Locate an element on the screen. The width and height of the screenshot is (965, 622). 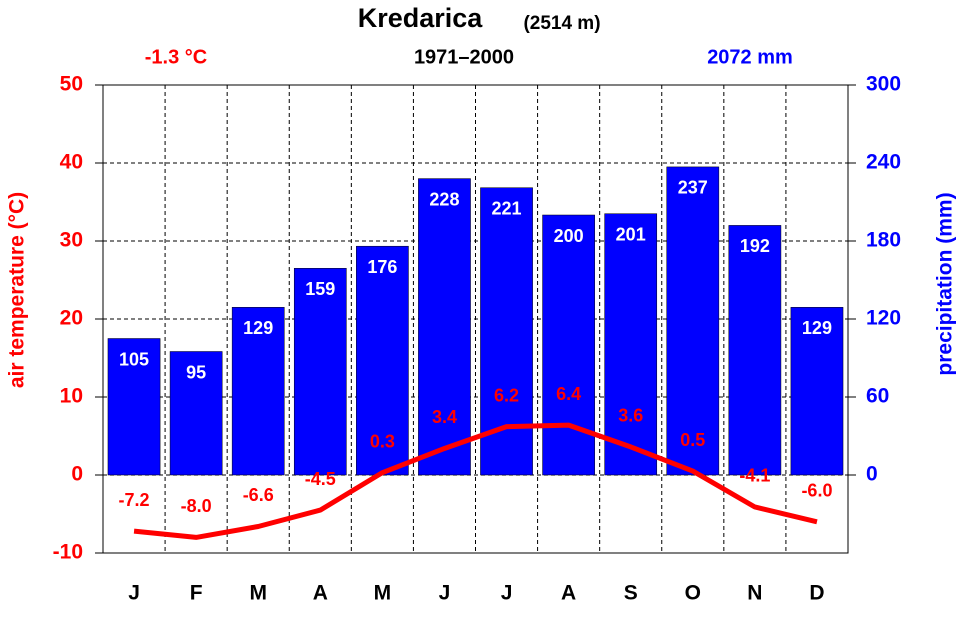
x-tick-label: O is located at coordinates (693, 593).